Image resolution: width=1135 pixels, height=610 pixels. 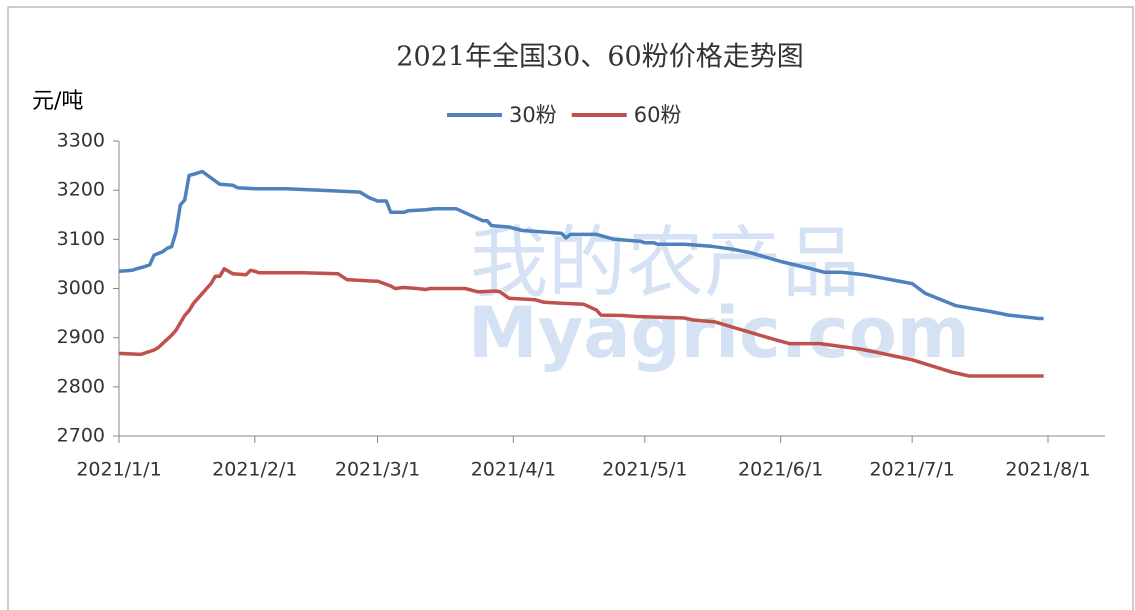 What do you see at coordinates (81, 239) in the screenshot?
I see `y-tick-label: 3100` at bounding box center [81, 239].